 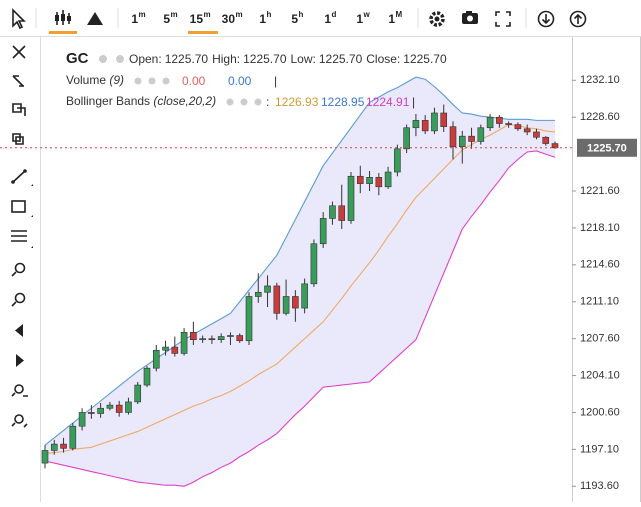 I want to click on area-button, so click(x=95, y=18).